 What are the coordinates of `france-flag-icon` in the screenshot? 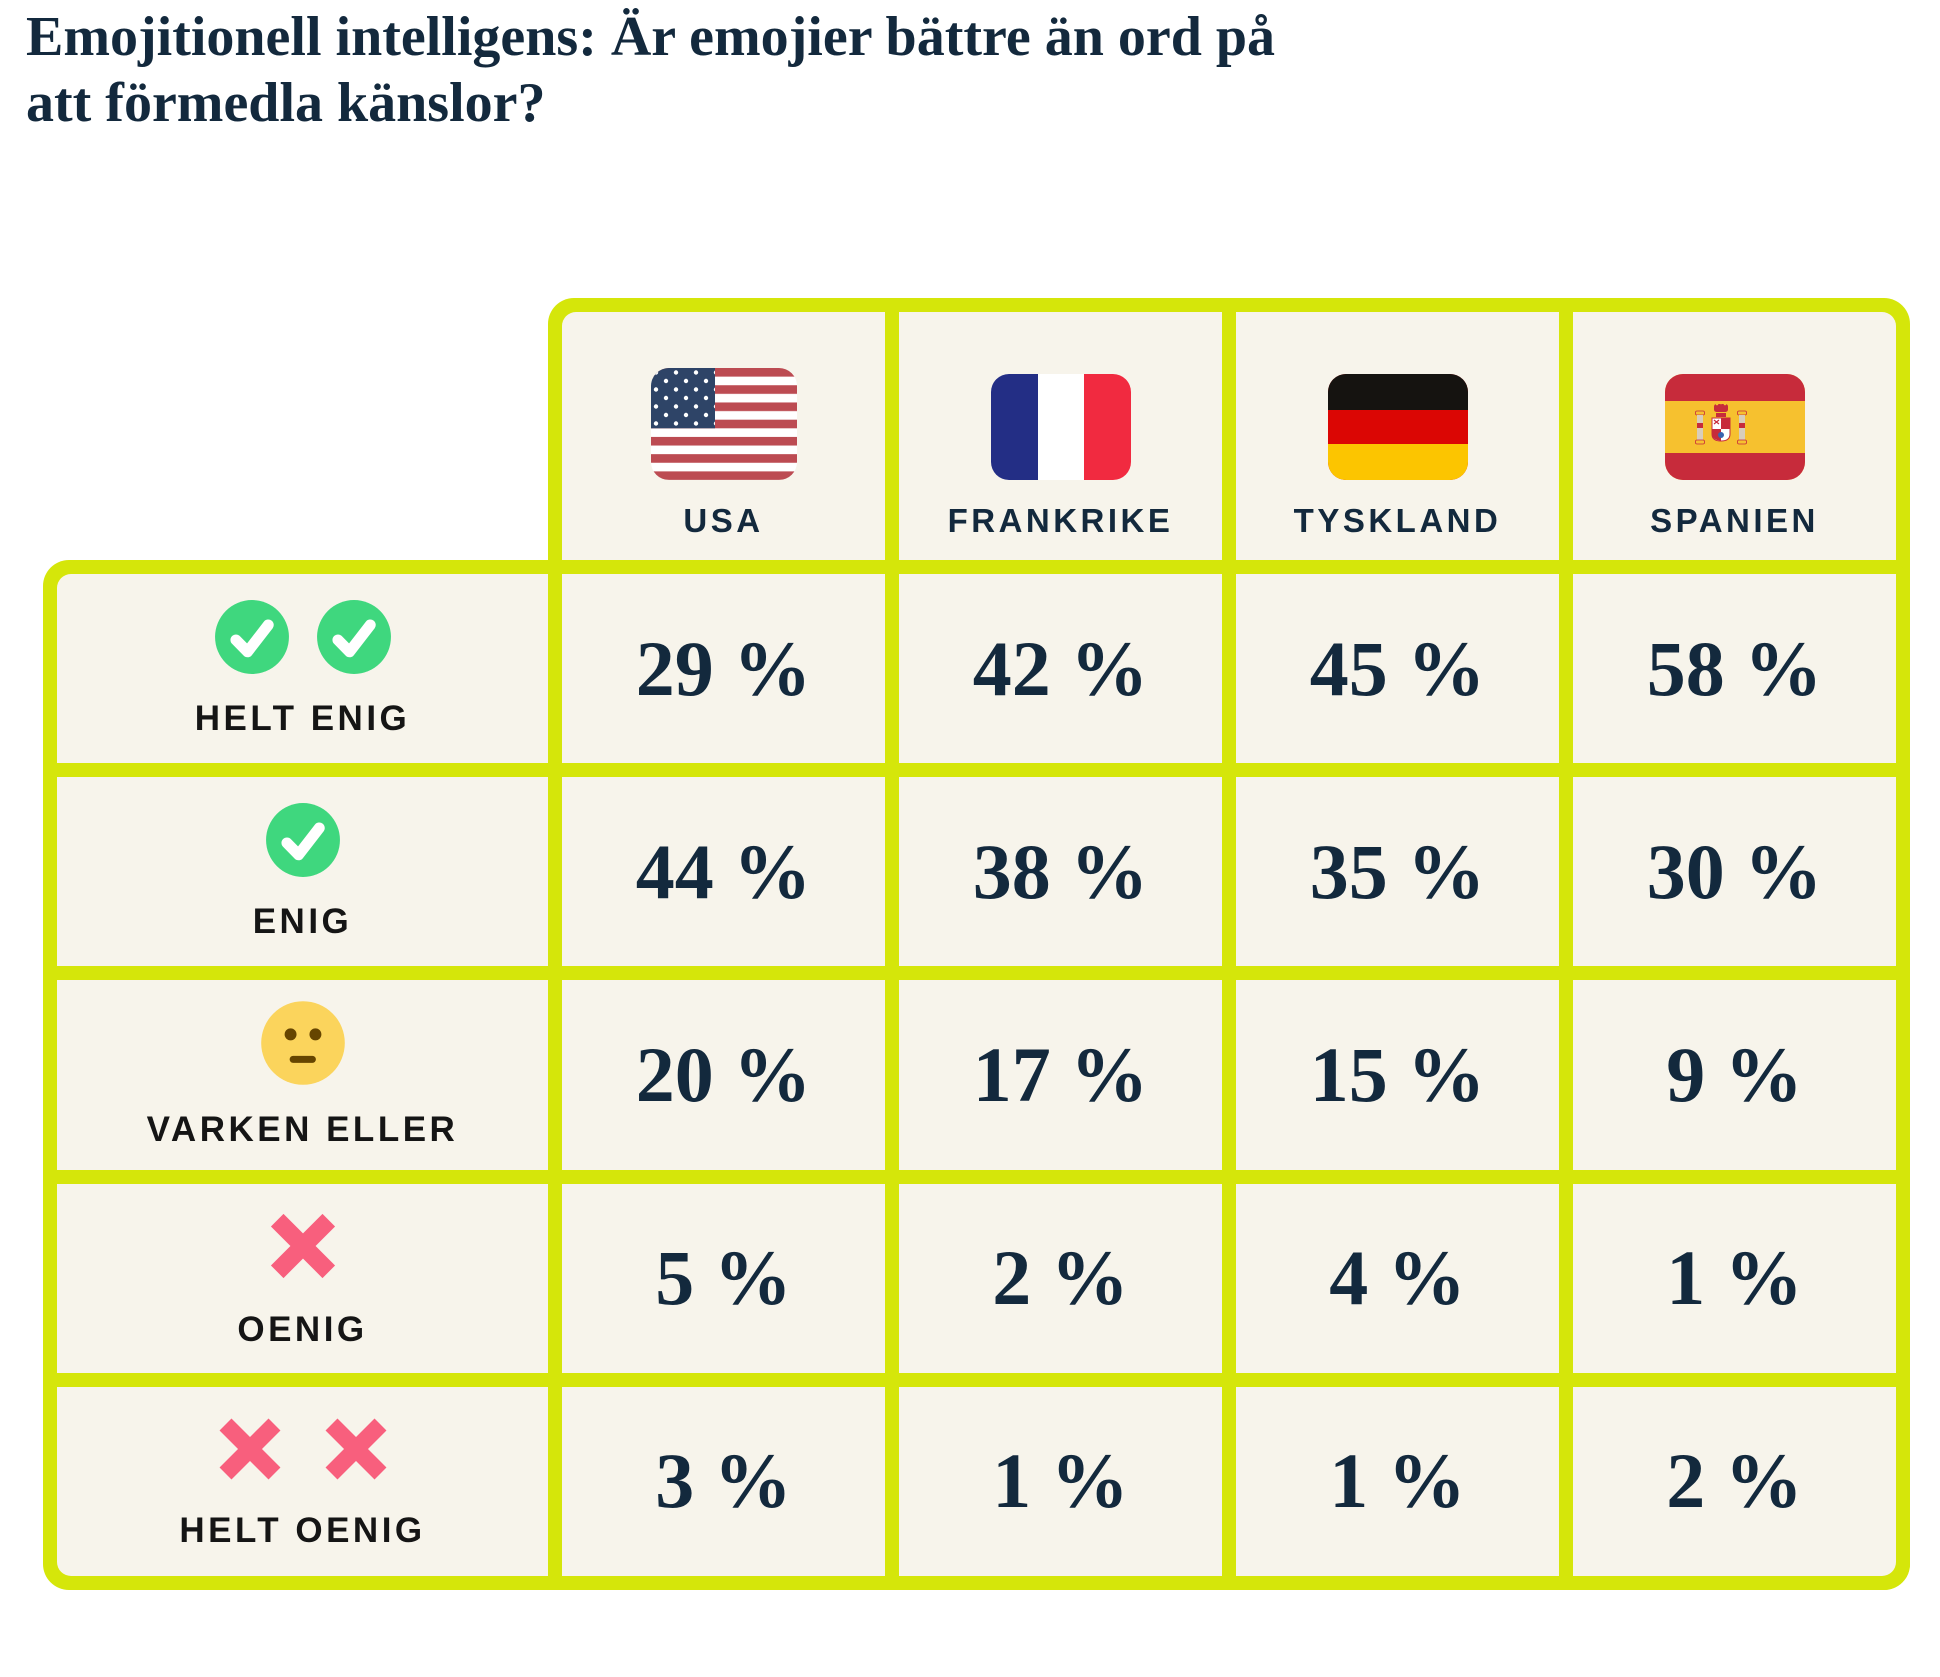 It's located at (1060, 427).